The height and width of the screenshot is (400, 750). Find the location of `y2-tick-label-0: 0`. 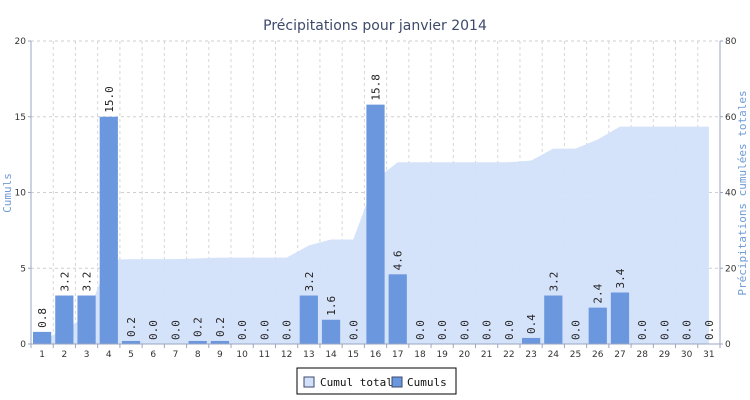

y2-tick-label-0: 0 is located at coordinates (728, 345).